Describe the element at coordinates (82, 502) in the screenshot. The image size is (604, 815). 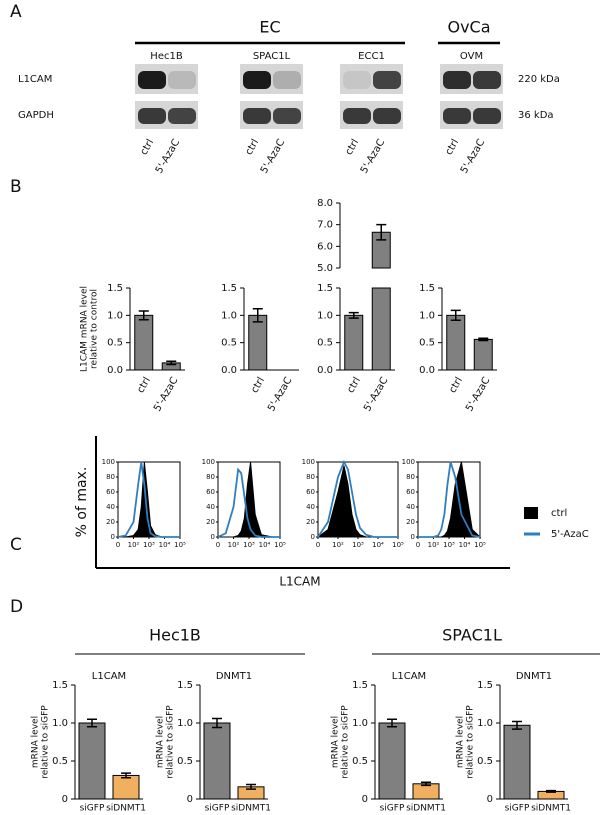
I see `y-axis-label: % of max.` at that location.